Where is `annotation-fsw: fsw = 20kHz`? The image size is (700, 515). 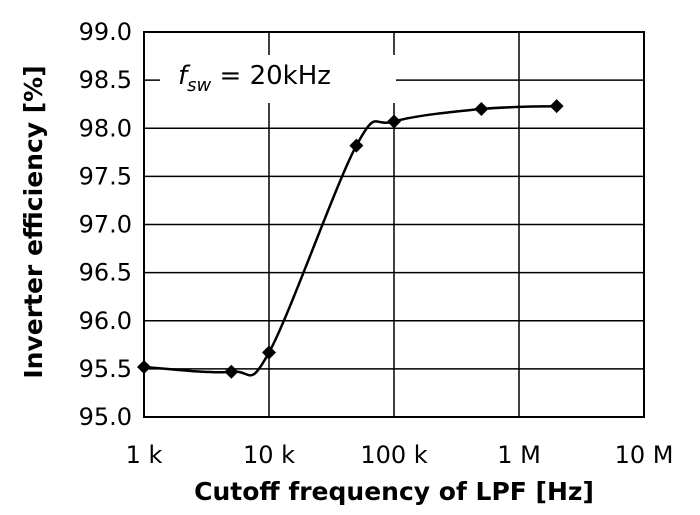 annotation-fsw: fsw = 20kHz is located at coordinates (254, 78).